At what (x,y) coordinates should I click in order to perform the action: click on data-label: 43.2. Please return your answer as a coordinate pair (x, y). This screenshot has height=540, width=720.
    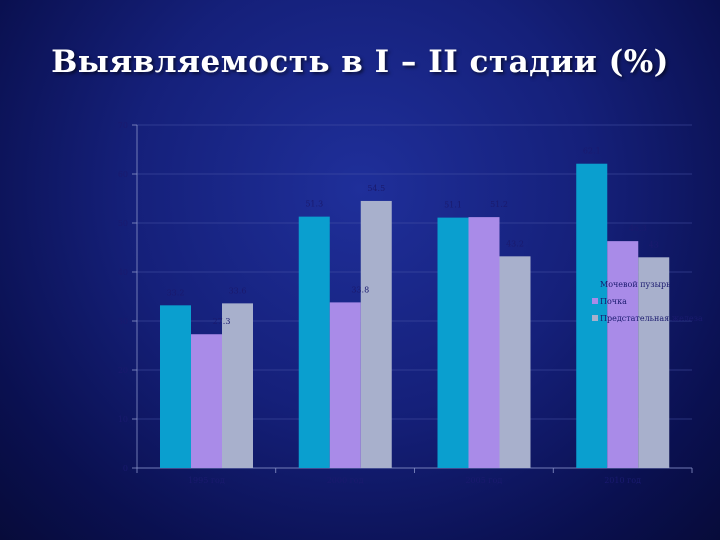
    Looking at the image, I should click on (515, 243).